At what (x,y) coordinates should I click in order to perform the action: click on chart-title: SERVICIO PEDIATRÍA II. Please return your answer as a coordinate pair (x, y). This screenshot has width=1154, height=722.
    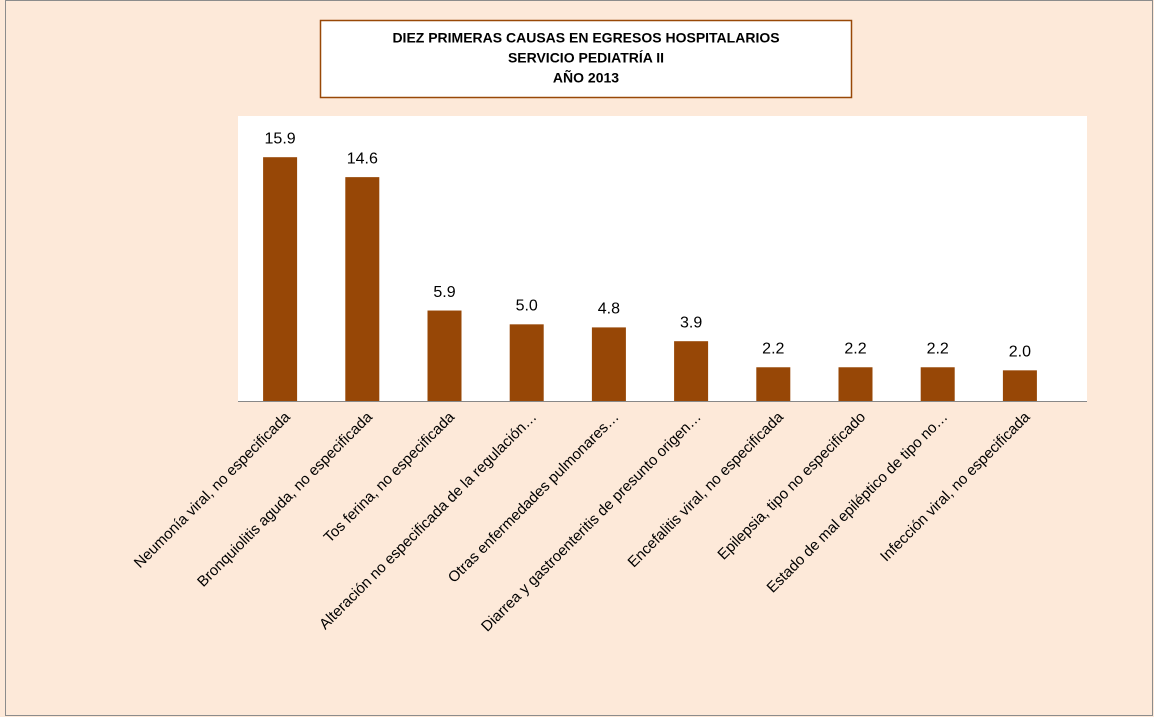
    Looking at the image, I should click on (586, 58).